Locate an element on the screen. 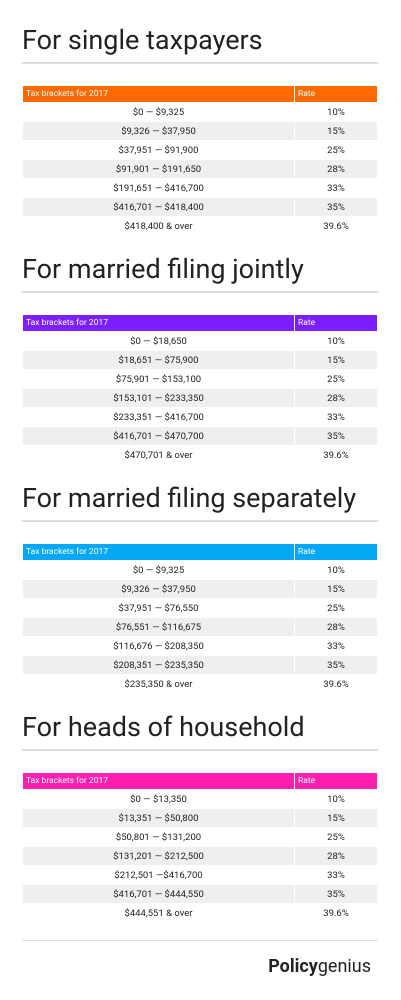  rate-cell: 25% is located at coordinates (336, 608).